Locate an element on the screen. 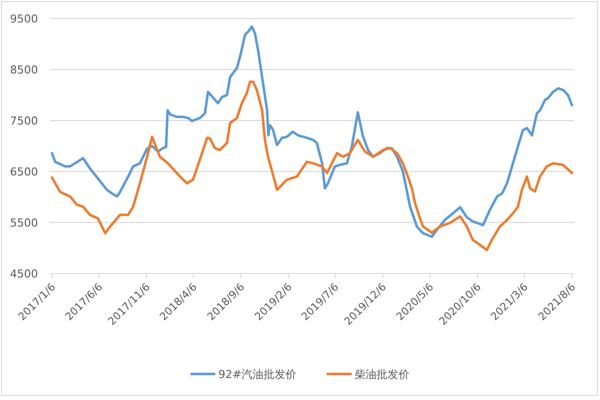 The image size is (600, 400). legend-label: 92#汽油批发价 is located at coordinates (257, 374).